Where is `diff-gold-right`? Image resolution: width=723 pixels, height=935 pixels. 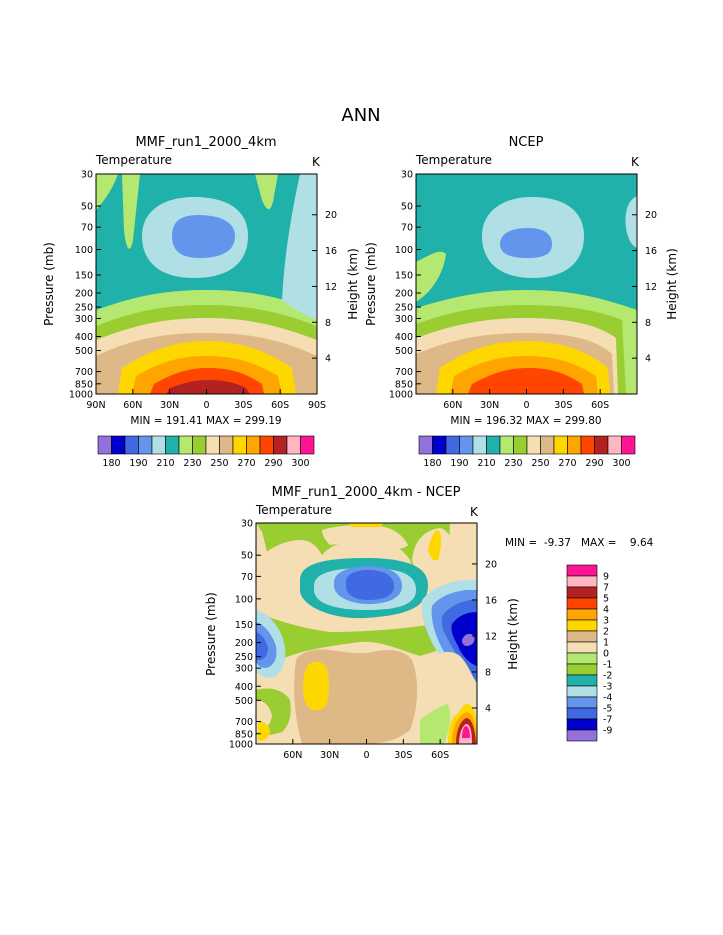 diff-gold-right is located at coordinates (434, 545).